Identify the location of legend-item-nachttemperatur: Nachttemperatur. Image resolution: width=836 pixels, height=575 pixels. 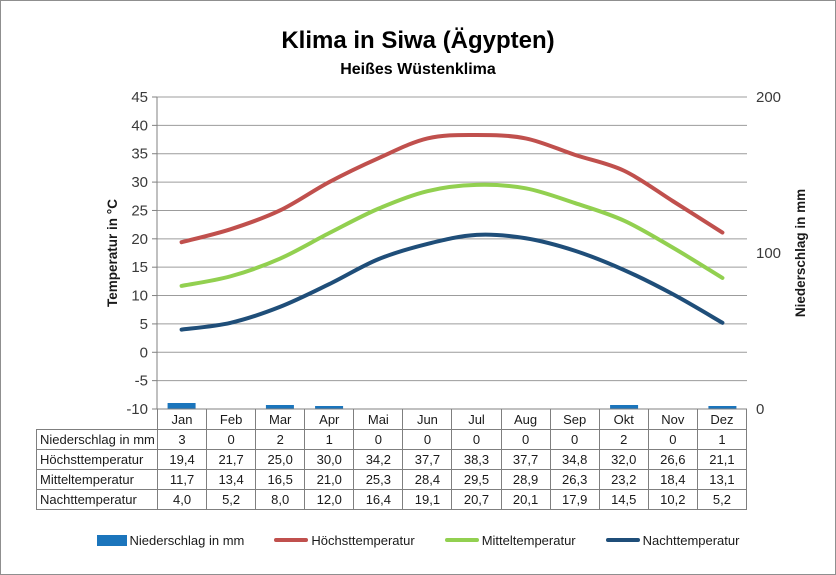
(672, 540).